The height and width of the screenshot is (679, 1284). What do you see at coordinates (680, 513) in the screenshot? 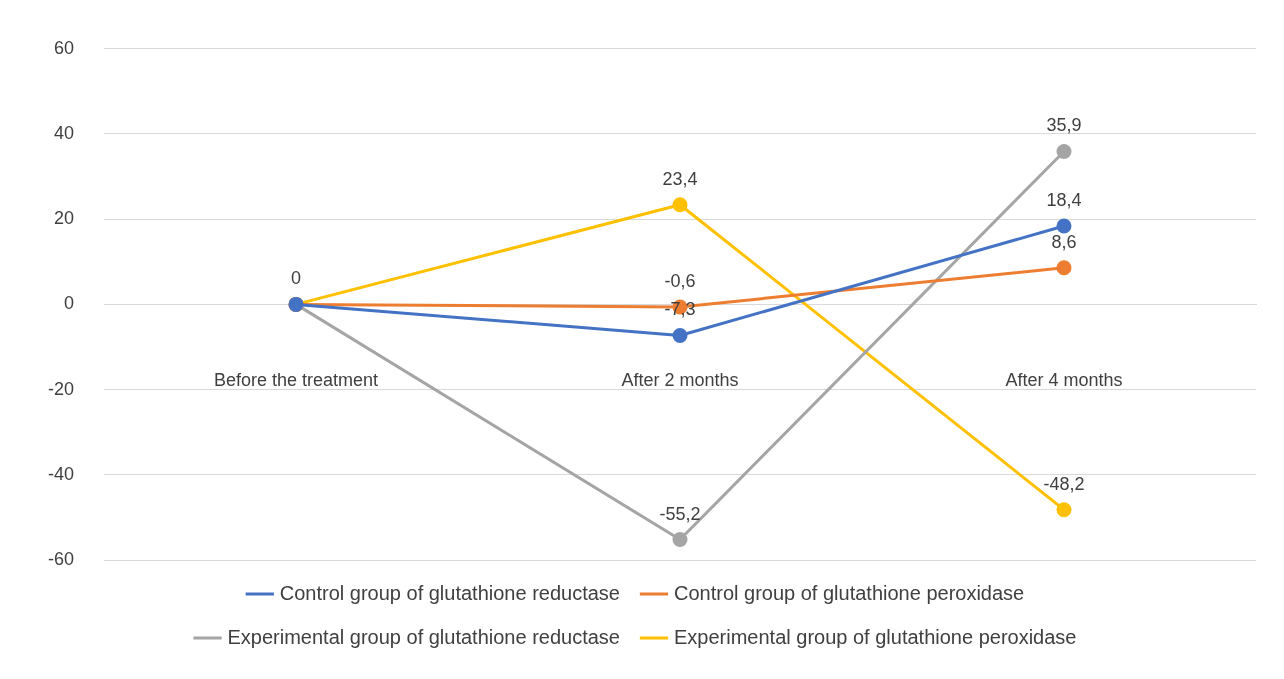
I see `data-label: -55,2` at bounding box center [680, 513].